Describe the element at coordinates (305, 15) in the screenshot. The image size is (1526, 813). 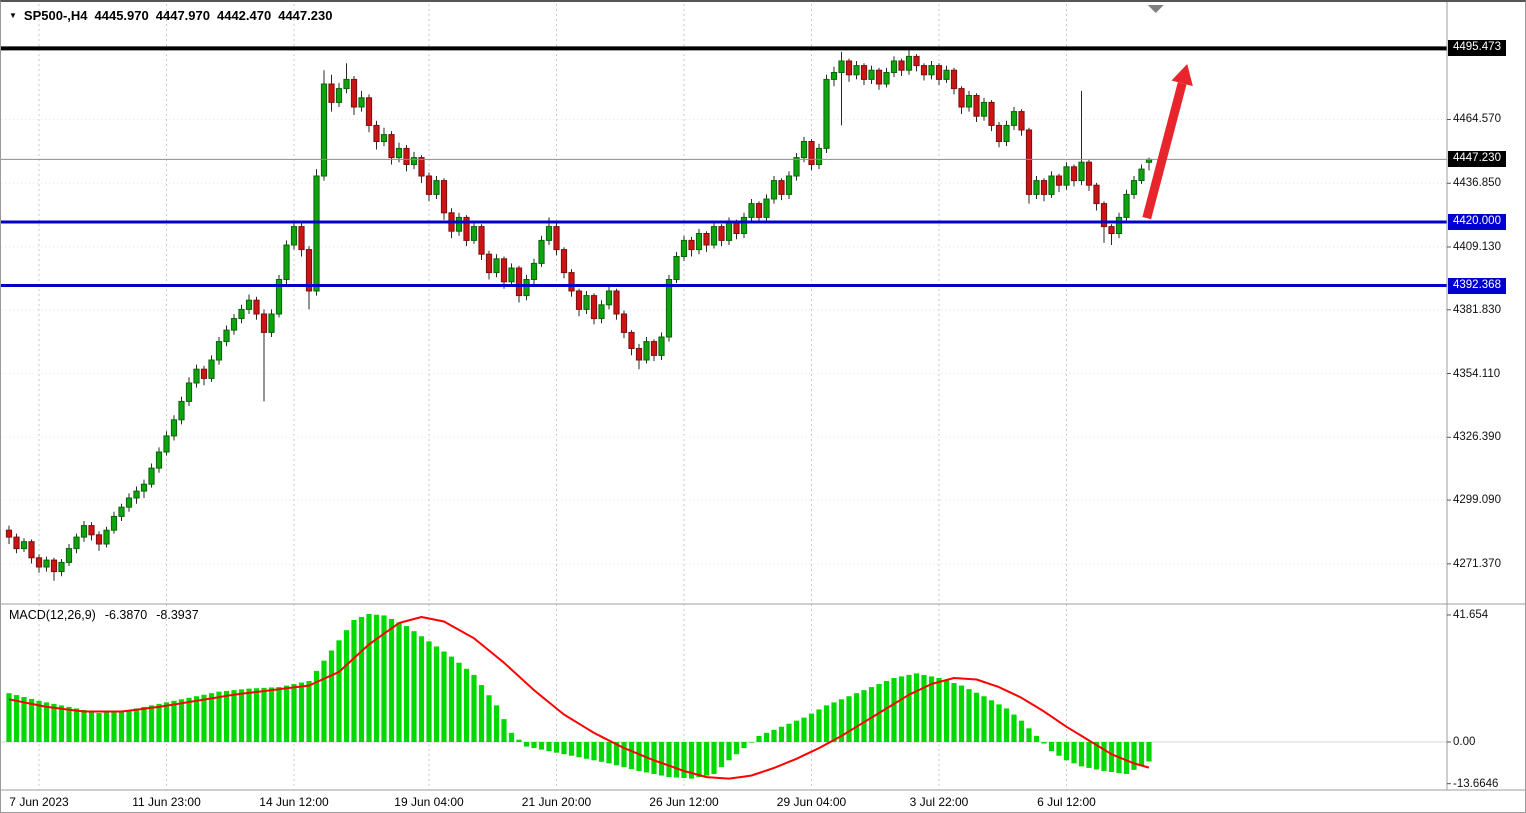
I see `close-value: 4447.230` at that location.